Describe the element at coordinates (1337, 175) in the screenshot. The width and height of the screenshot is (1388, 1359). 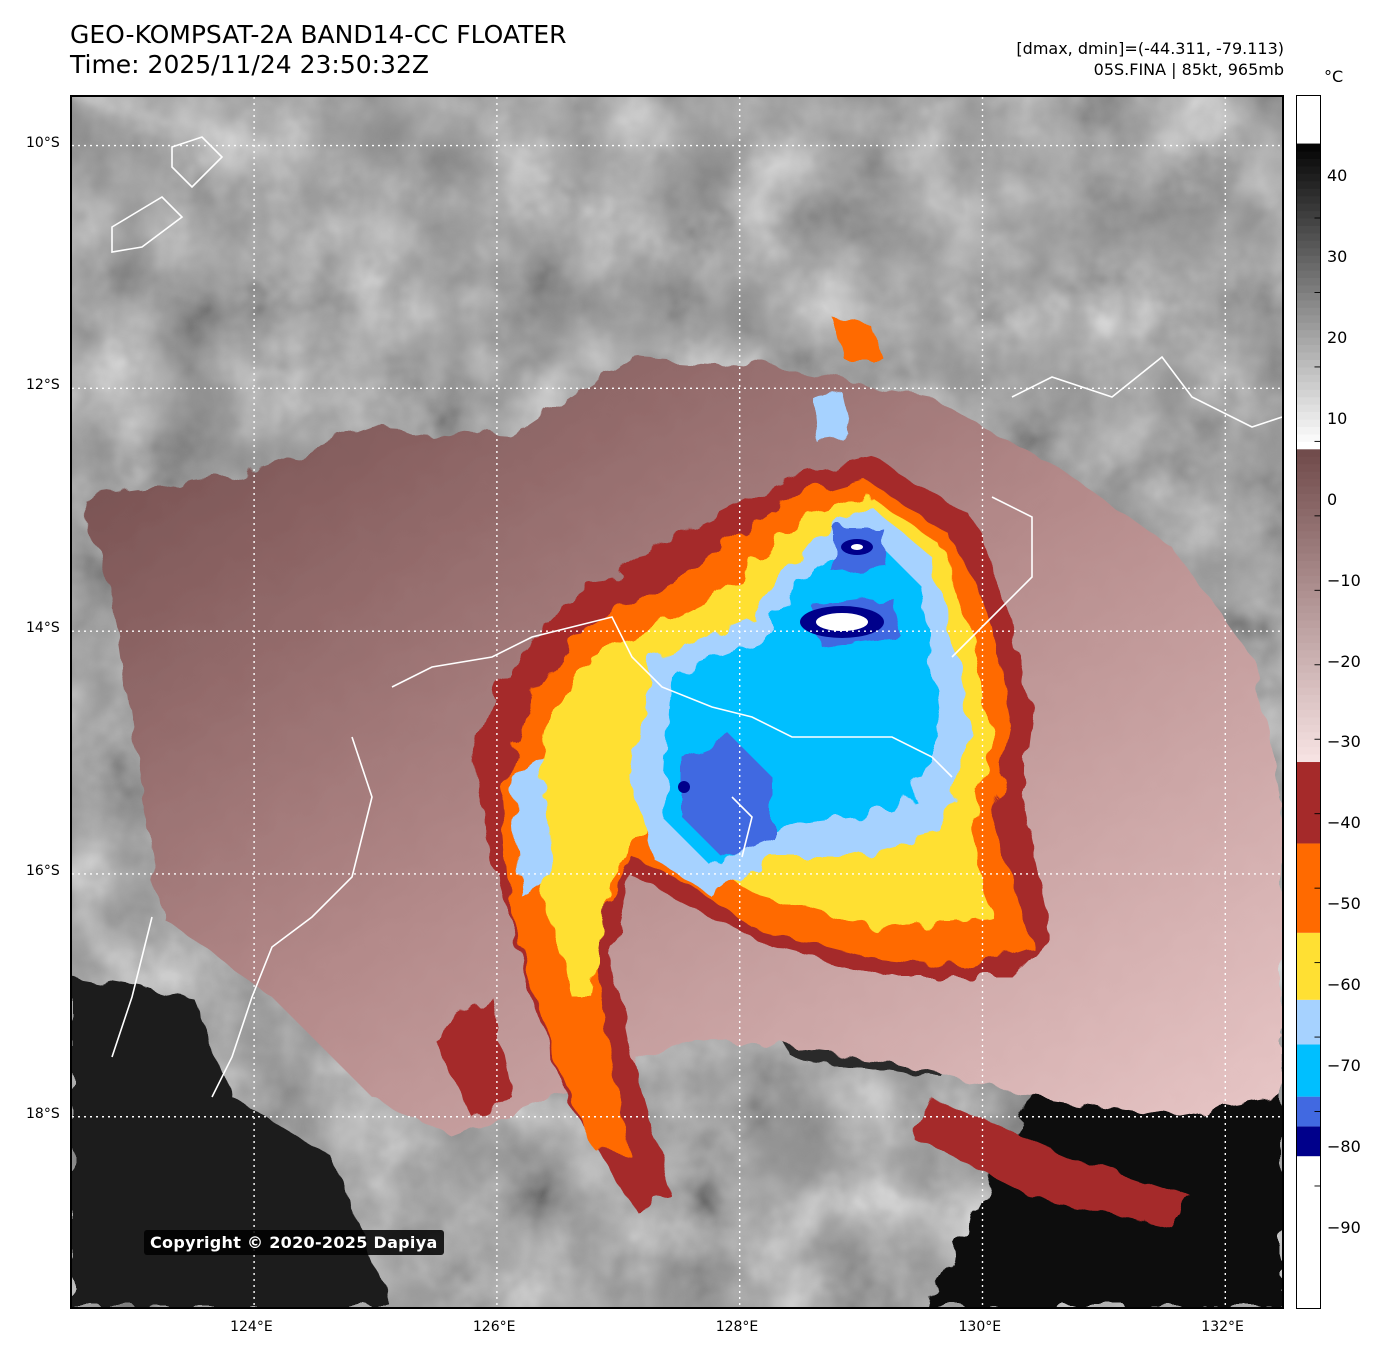
I see `colorbar-tick-label: 40` at that location.